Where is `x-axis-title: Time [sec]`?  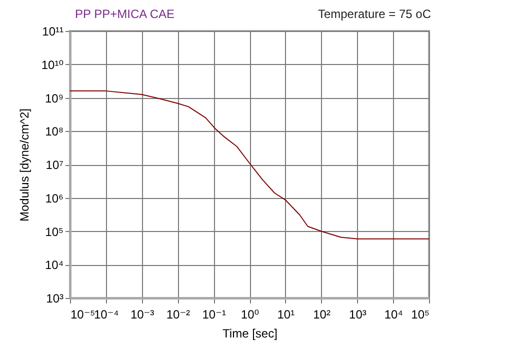 x-axis-title: Time [sec] is located at coordinates (250, 333).